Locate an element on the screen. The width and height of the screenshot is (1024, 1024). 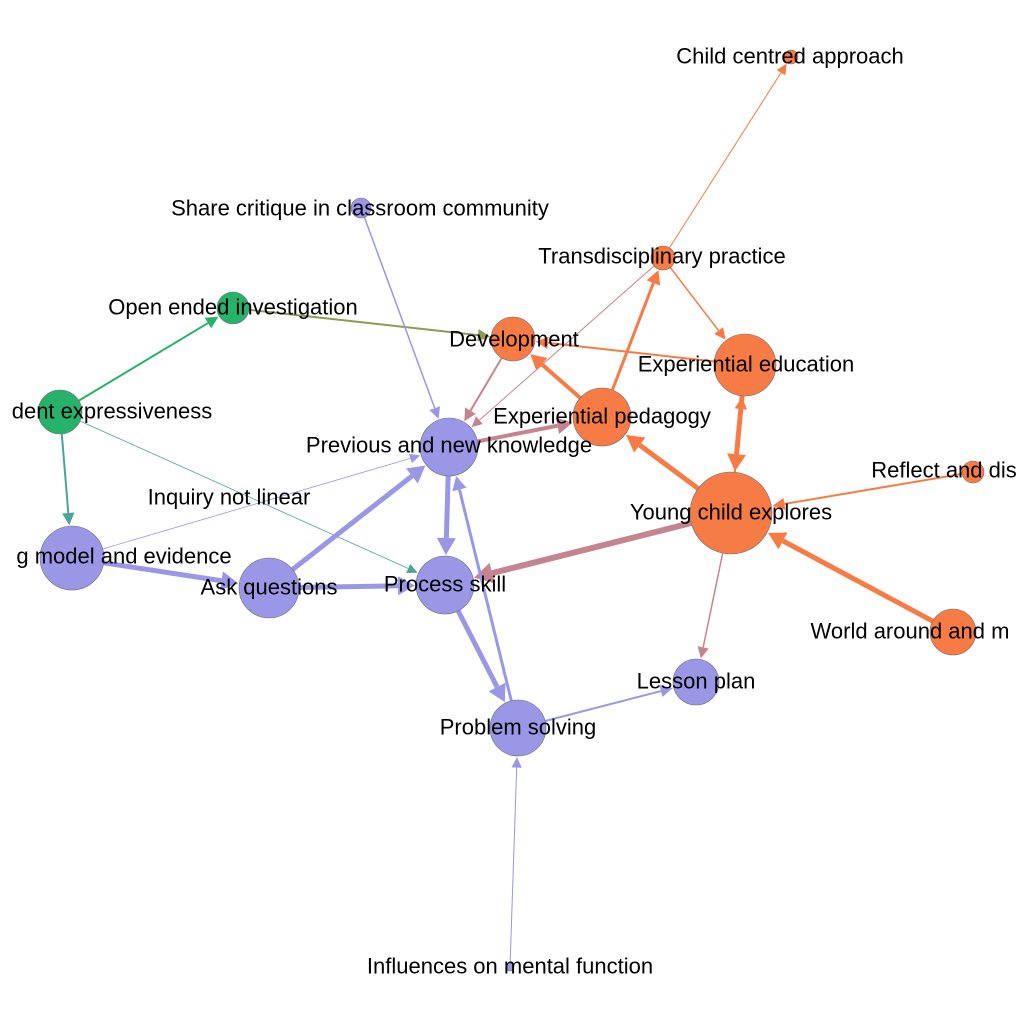
node-development is located at coordinates (513, 339).